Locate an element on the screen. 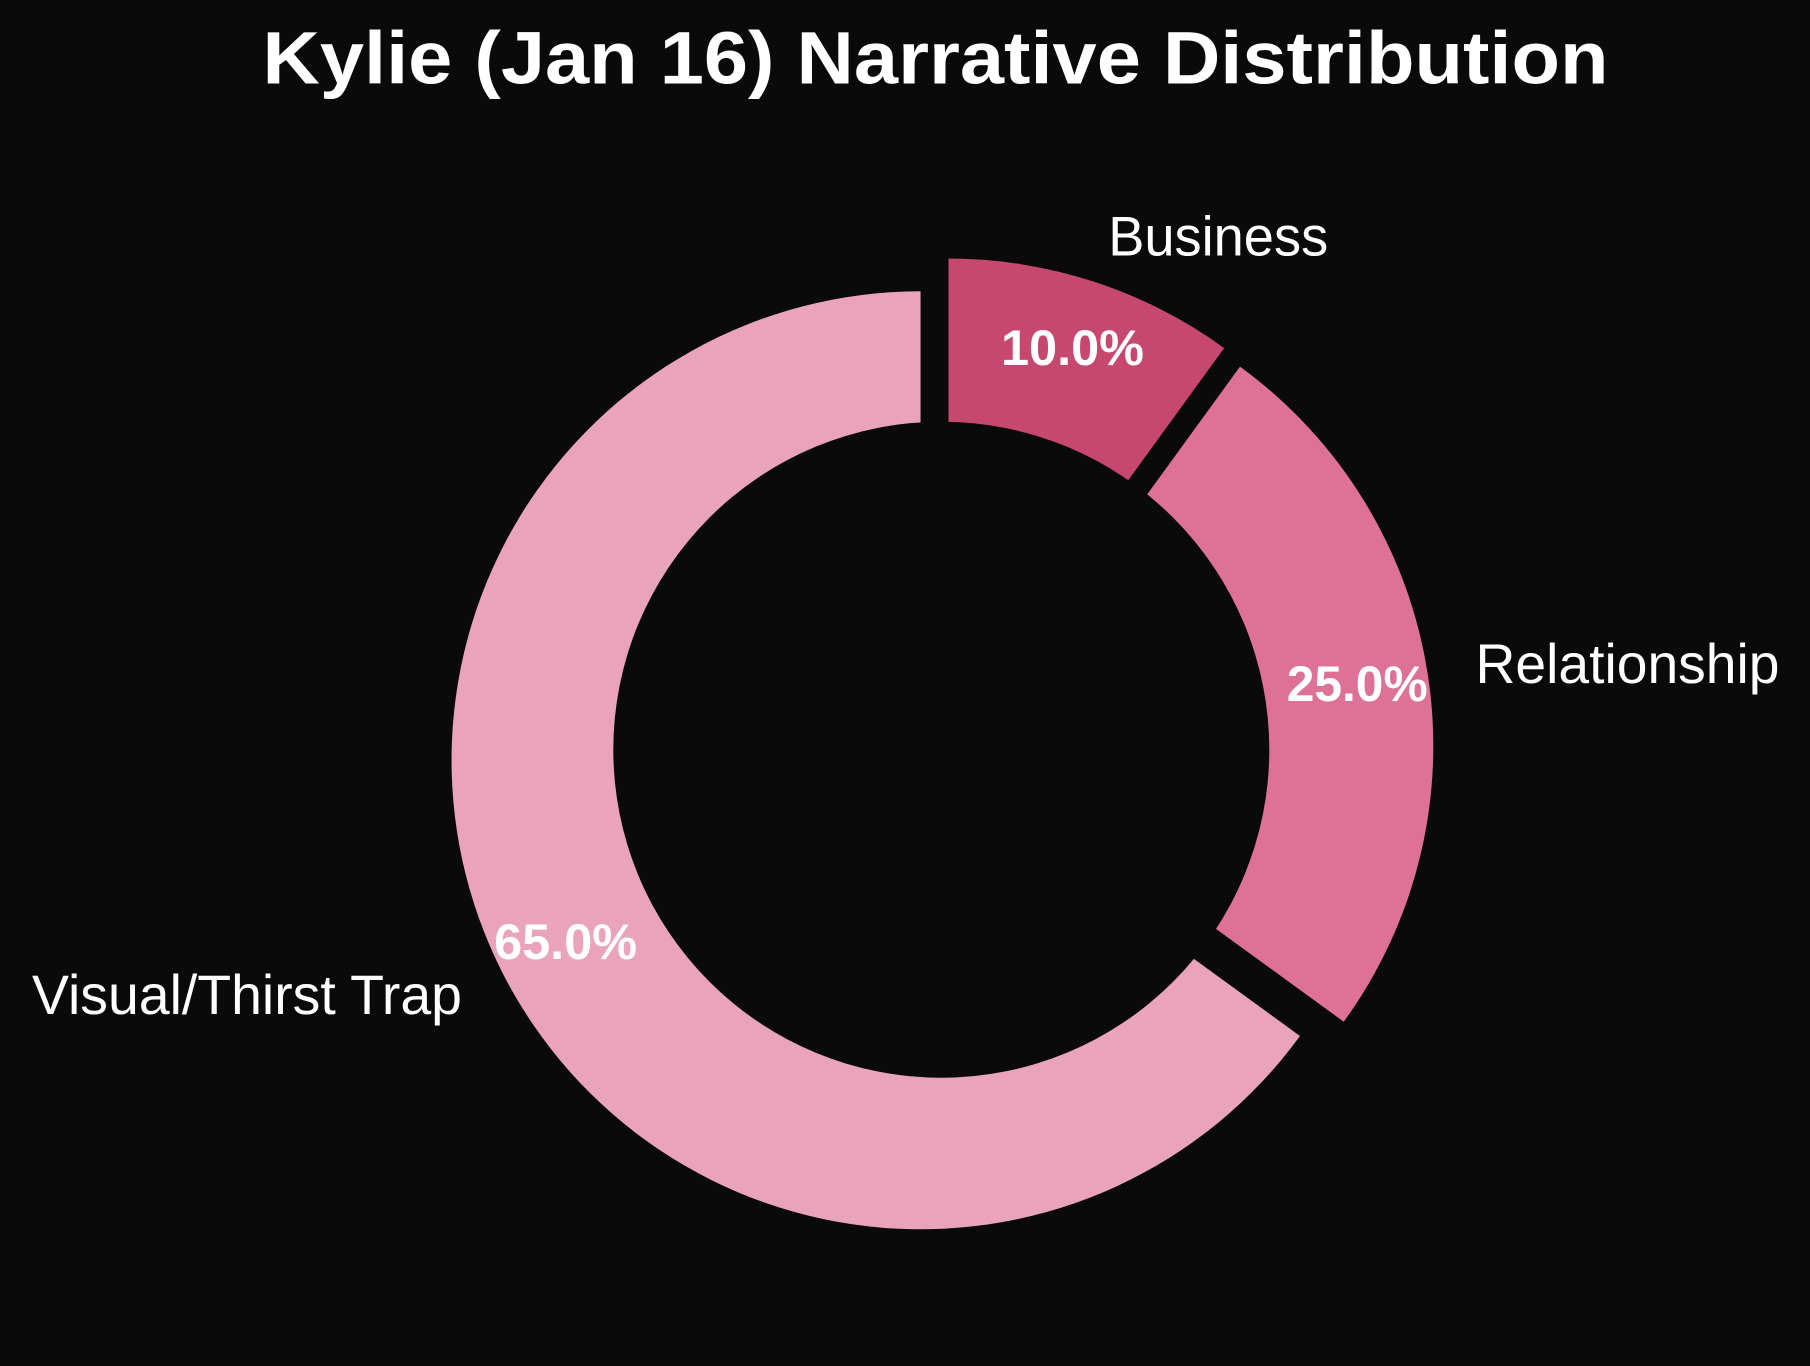  svg-text:Kylie (Jan 16) Narrative Distr: Kylie (Jan 16) Narrative Distribution is located at coordinates (936, 57).